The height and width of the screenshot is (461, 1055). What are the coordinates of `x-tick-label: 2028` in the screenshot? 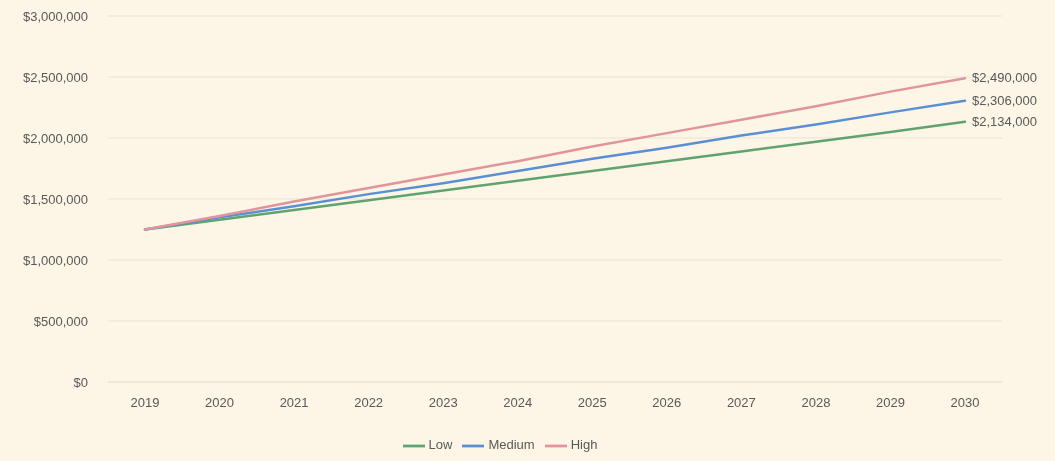 It's located at (816, 403).